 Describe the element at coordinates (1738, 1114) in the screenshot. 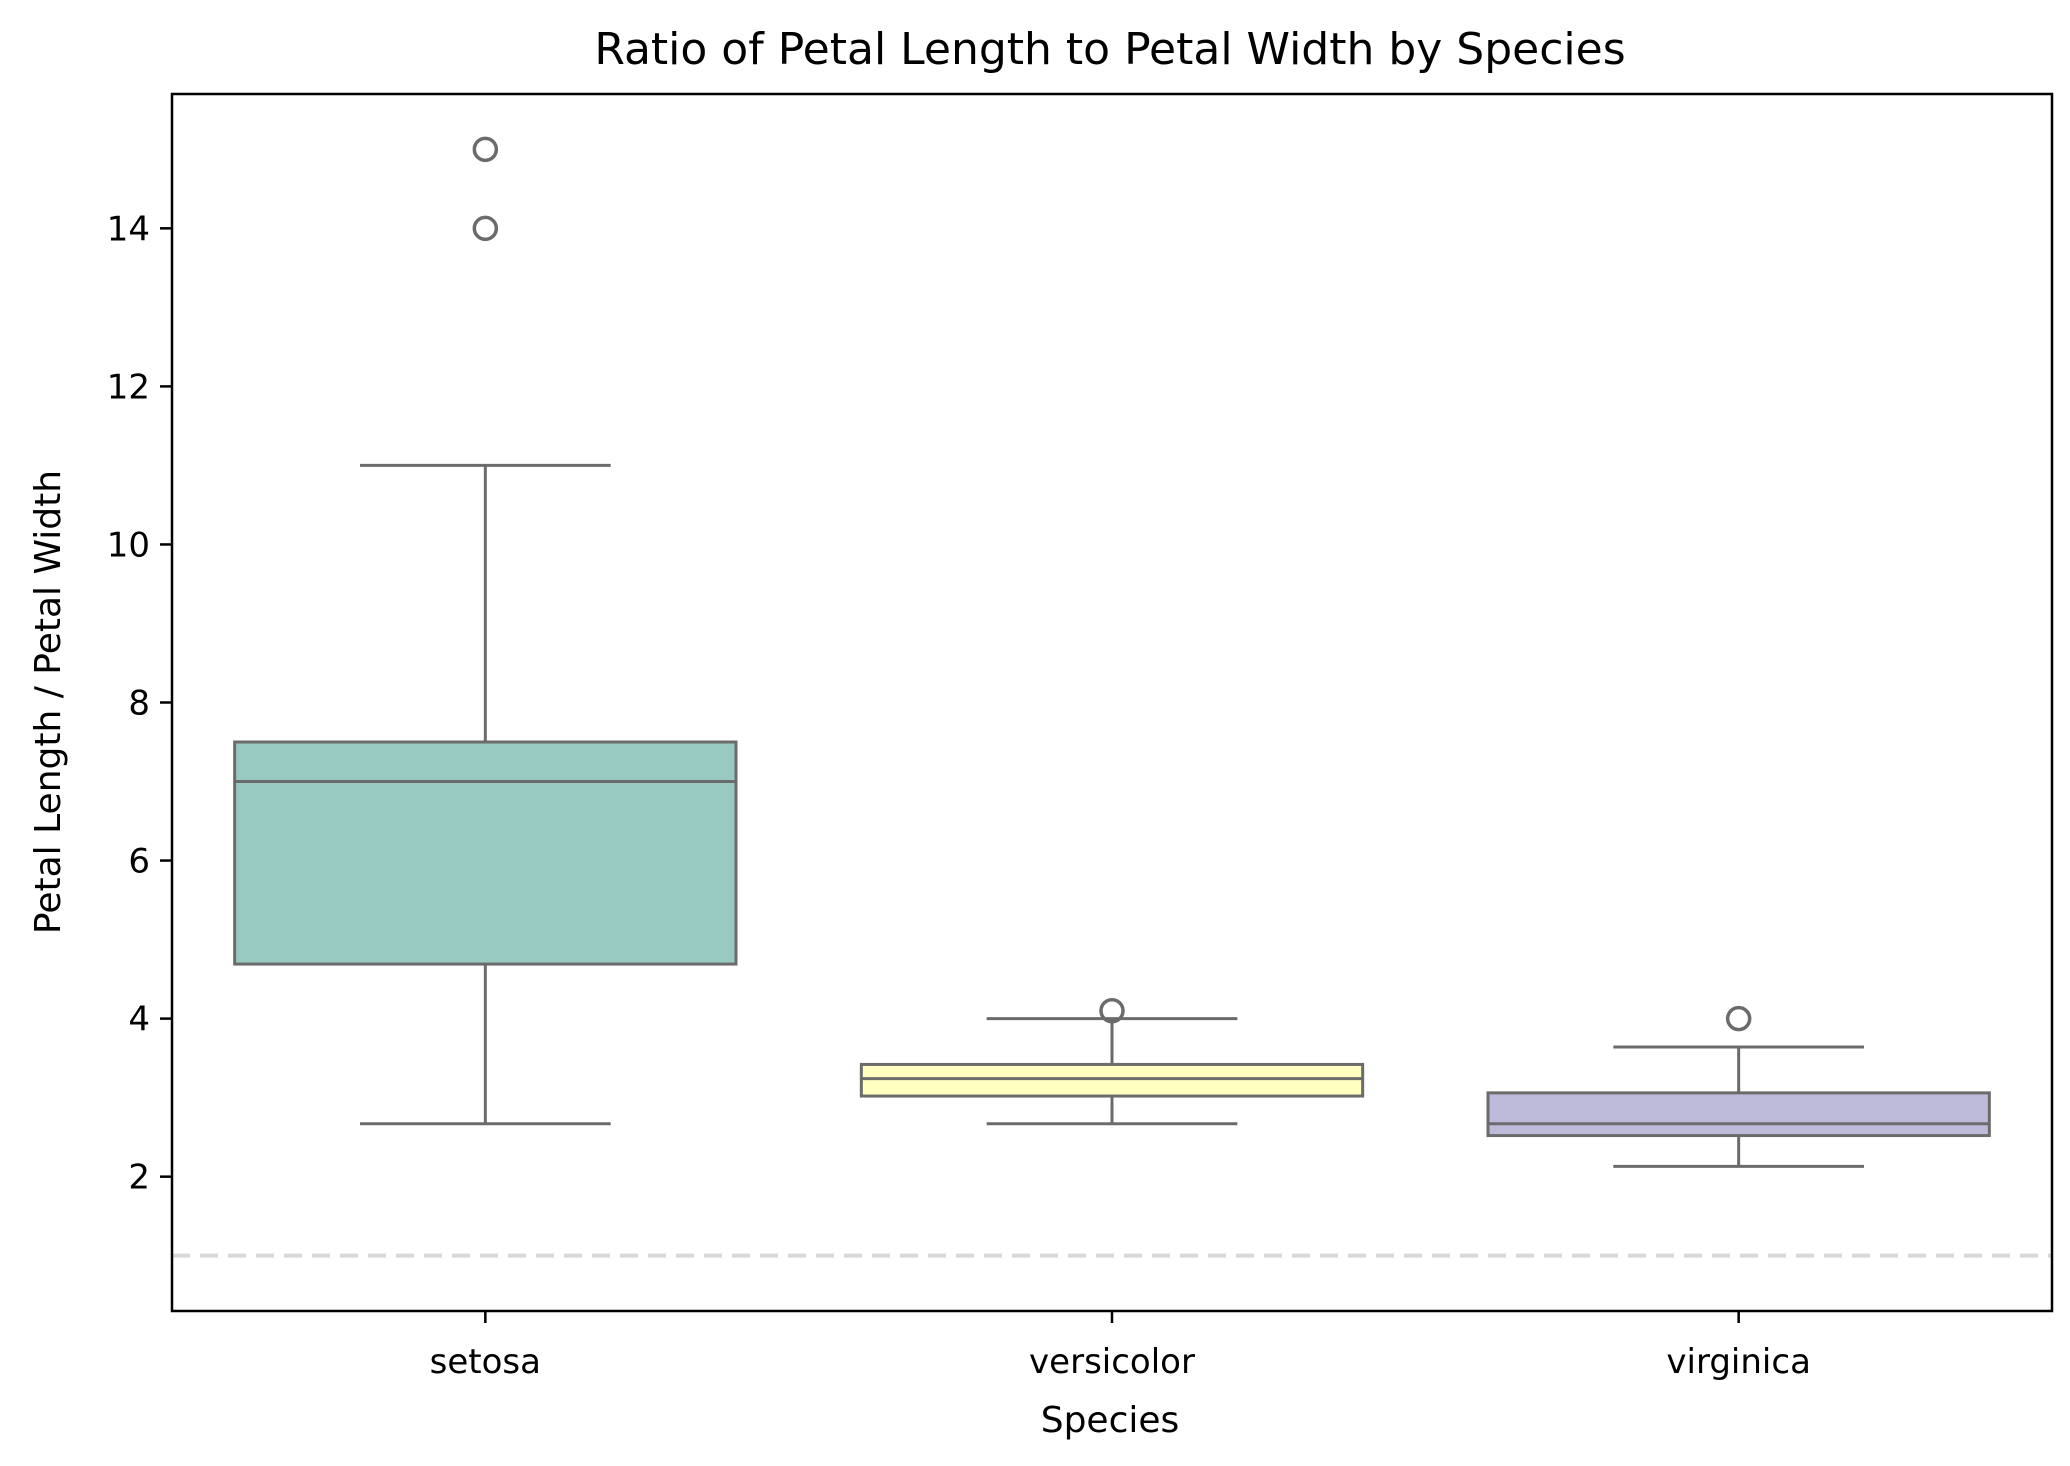

I see `box-virginica` at that location.